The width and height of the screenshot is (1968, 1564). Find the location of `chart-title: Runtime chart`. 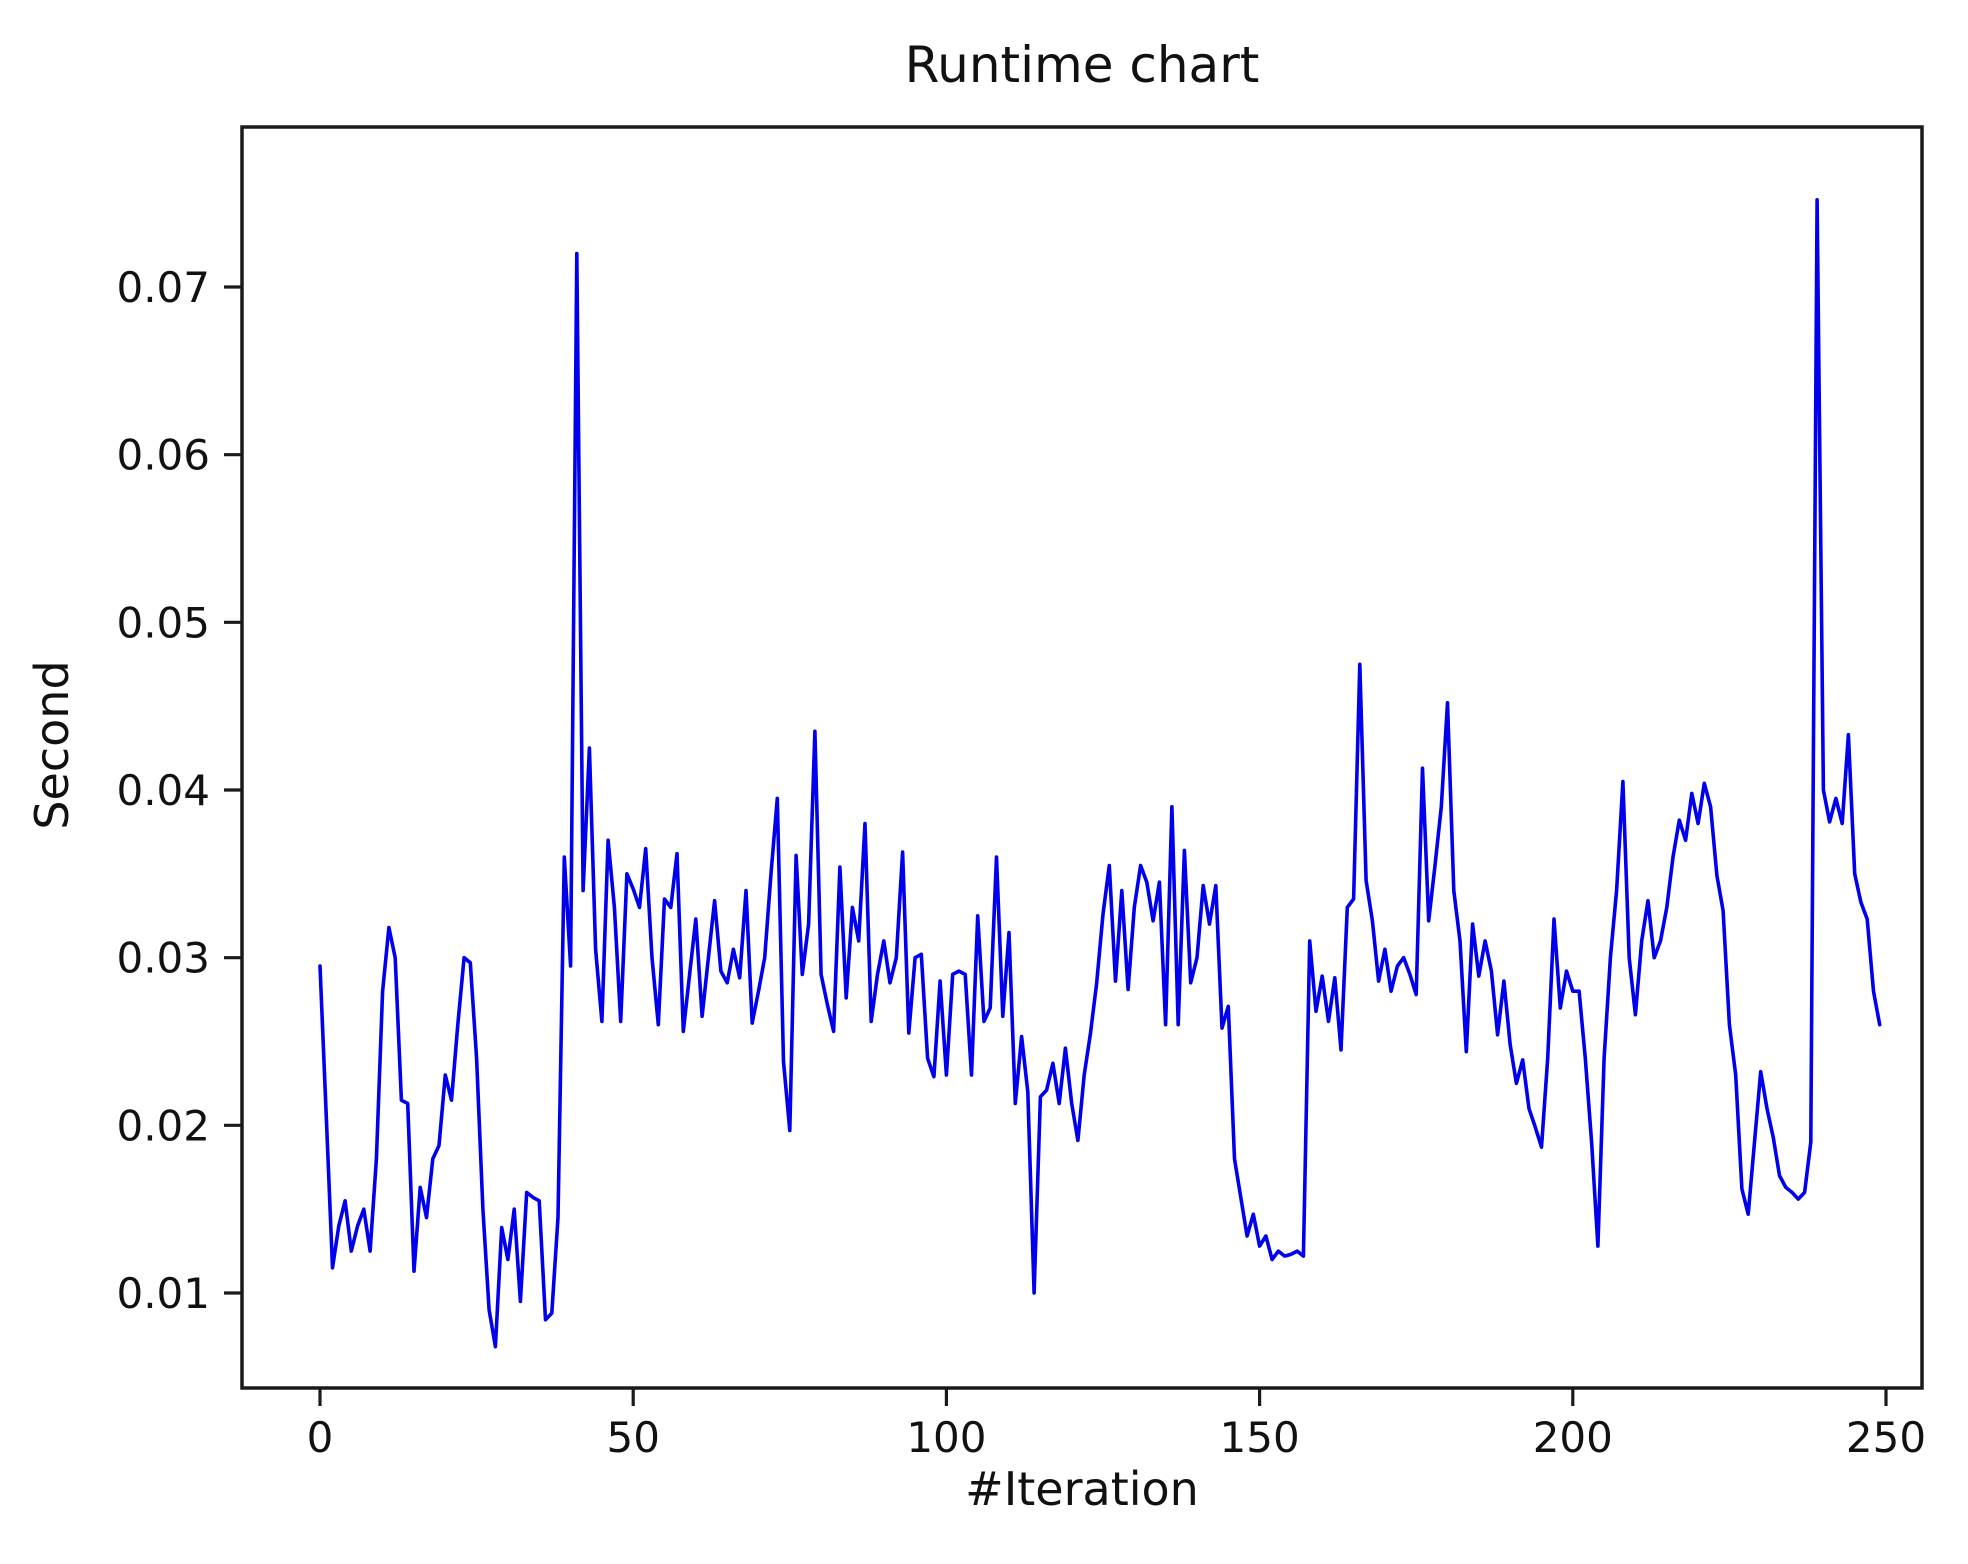

chart-title: Runtime chart is located at coordinates (1082, 65).